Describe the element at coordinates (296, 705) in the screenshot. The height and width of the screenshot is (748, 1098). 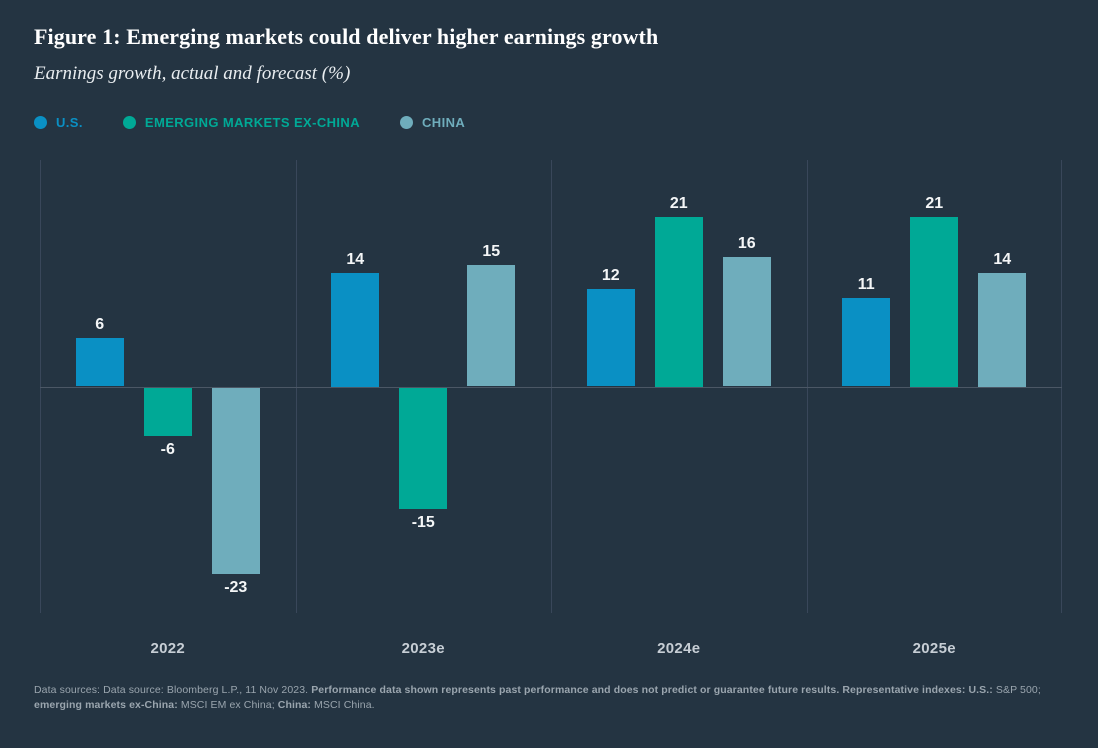
I see `footnote-segment: China:` at that location.